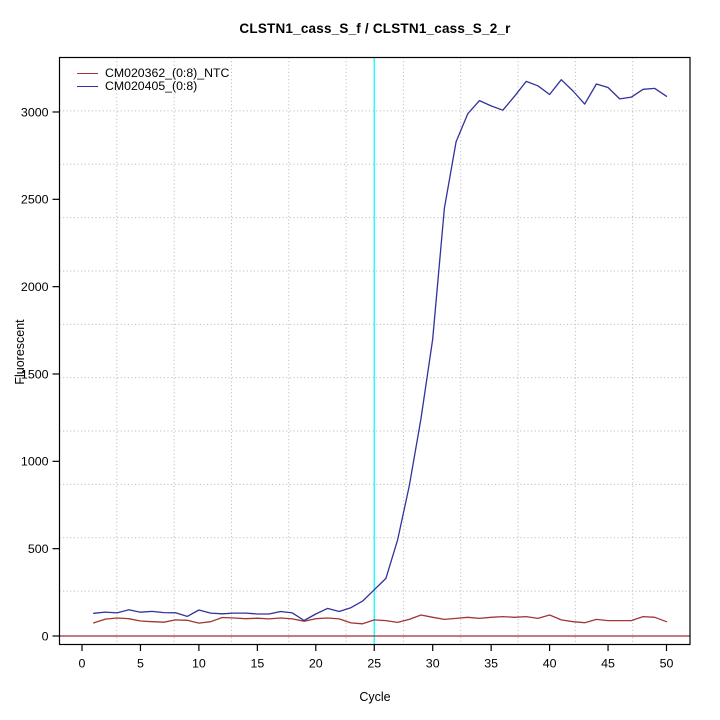 This screenshot has height=720, width=720. Describe the element at coordinates (433, 664) in the screenshot. I see `x-tick-label: 30` at that location.